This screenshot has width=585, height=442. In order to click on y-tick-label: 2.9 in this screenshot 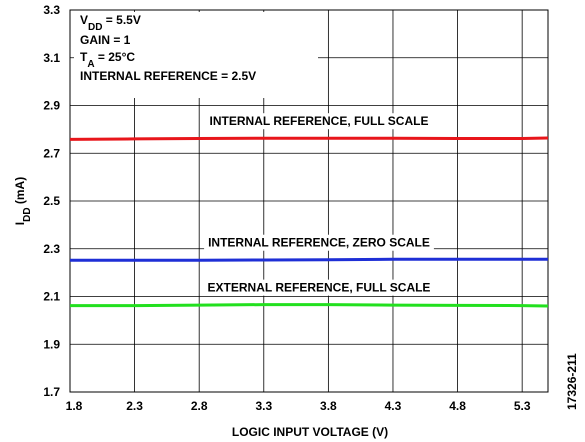, I will do `click(51, 106)`.